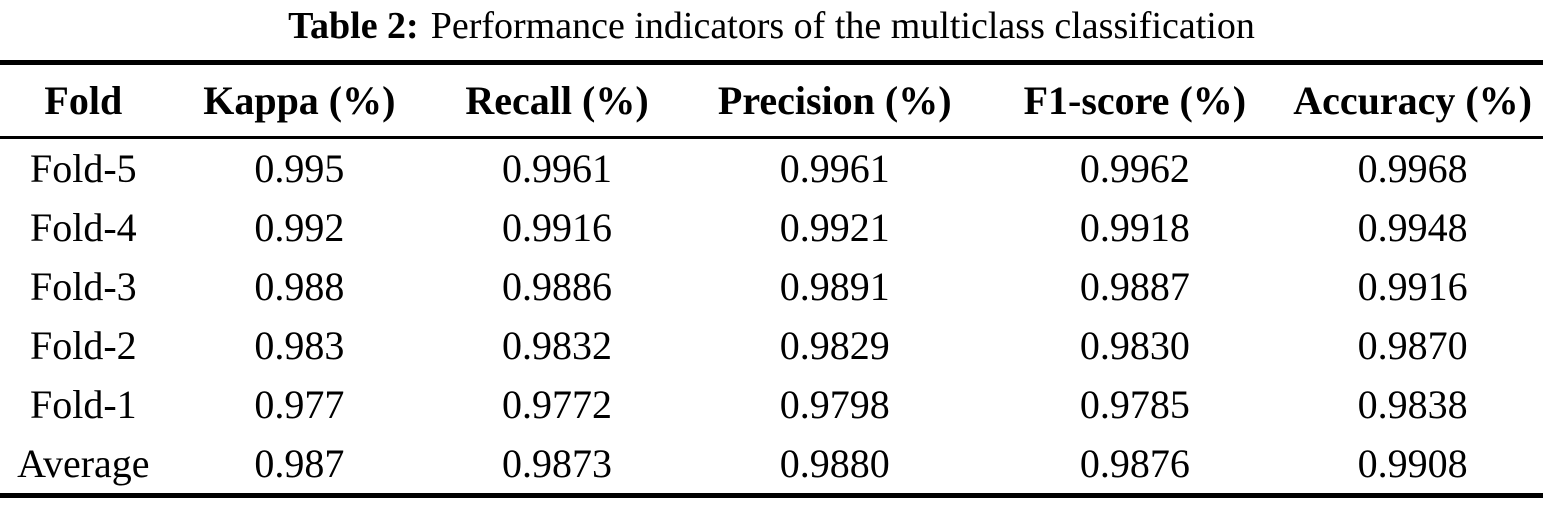  What do you see at coordinates (83, 286) in the screenshot?
I see `row-label: Fold-3` at bounding box center [83, 286].